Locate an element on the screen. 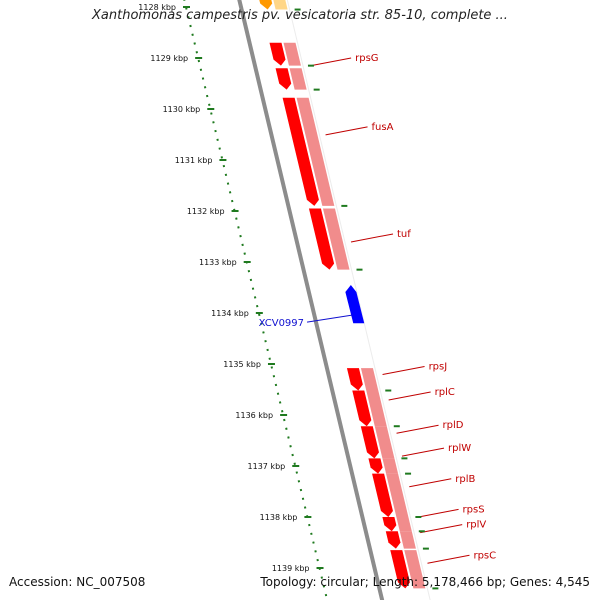  ruler-tick-label: 1132 kbp is located at coordinates (206, 211).